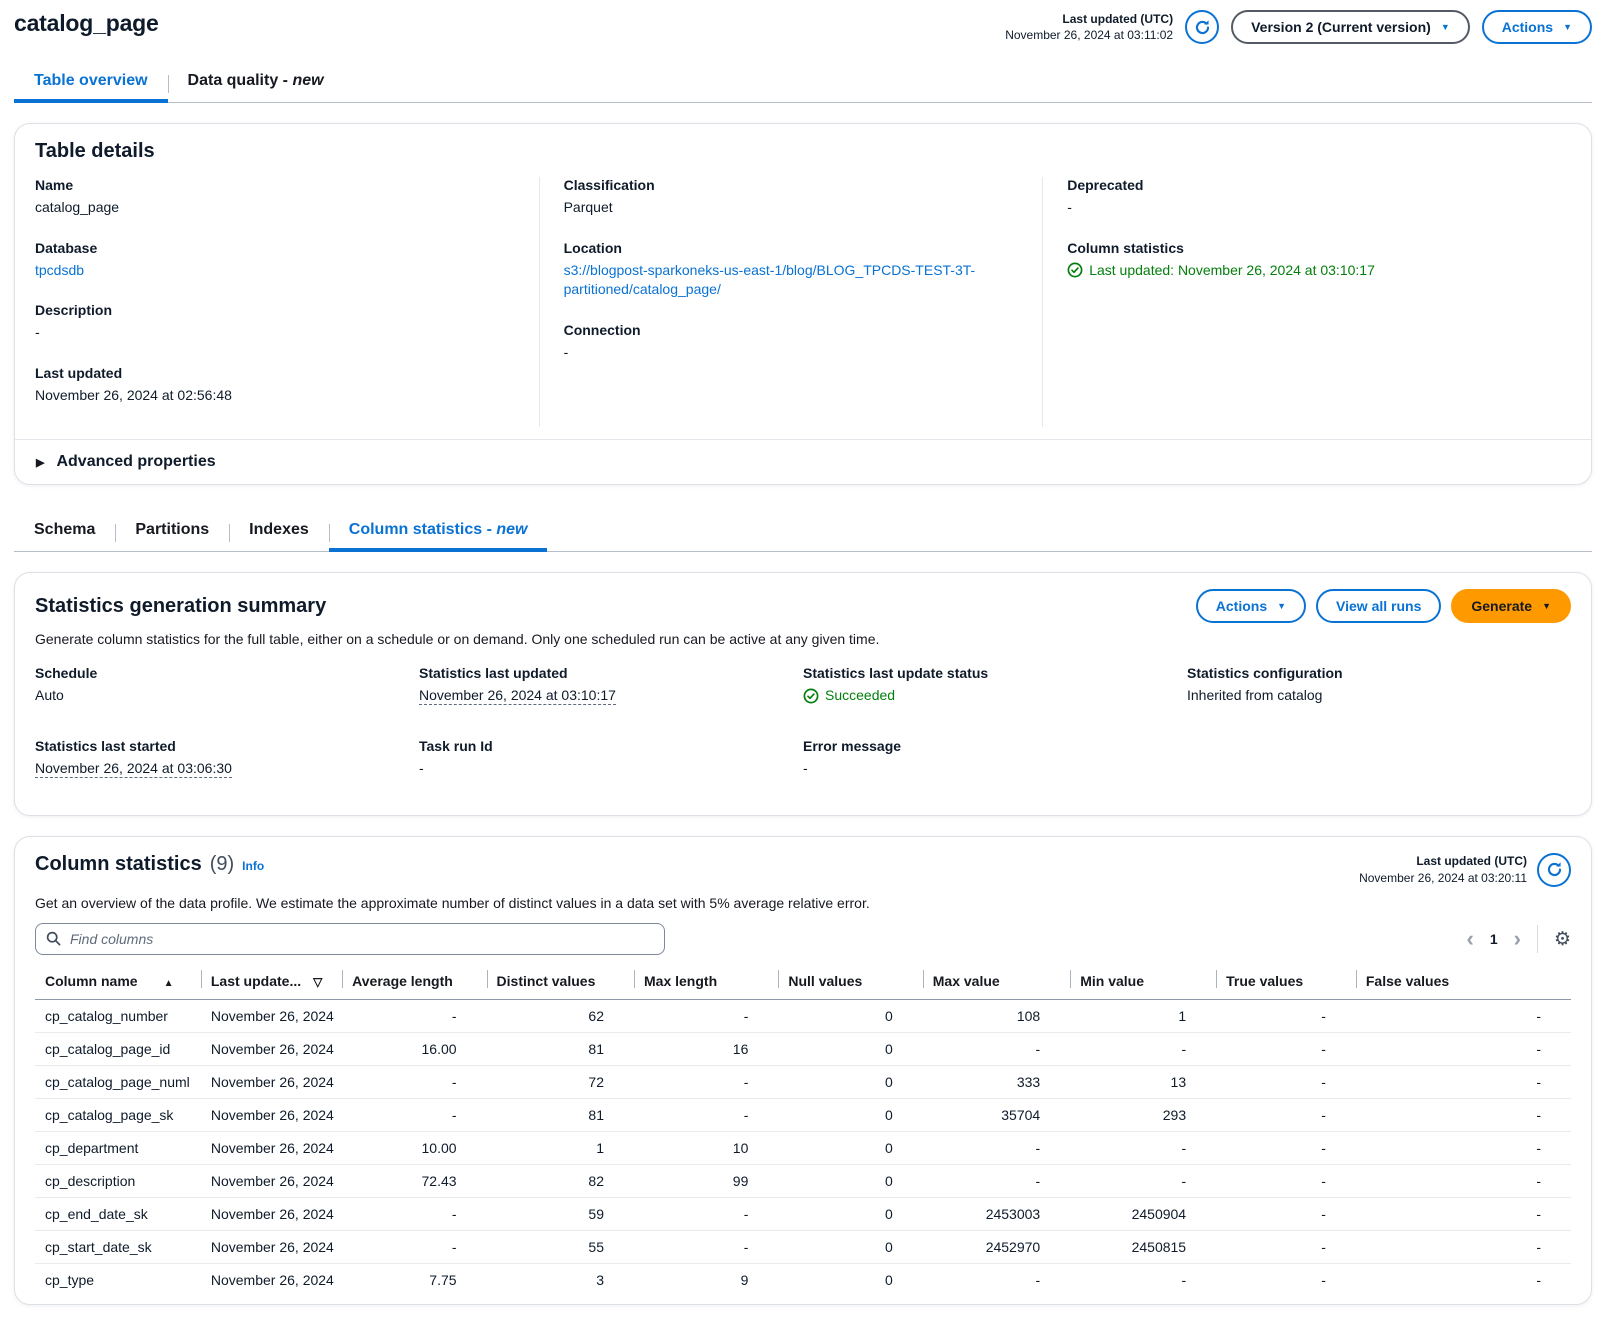 This screenshot has width=1606, height=1329. Describe the element at coordinates (1143, 1214) in the screenshot. I see `cell: 2450904` at that location.